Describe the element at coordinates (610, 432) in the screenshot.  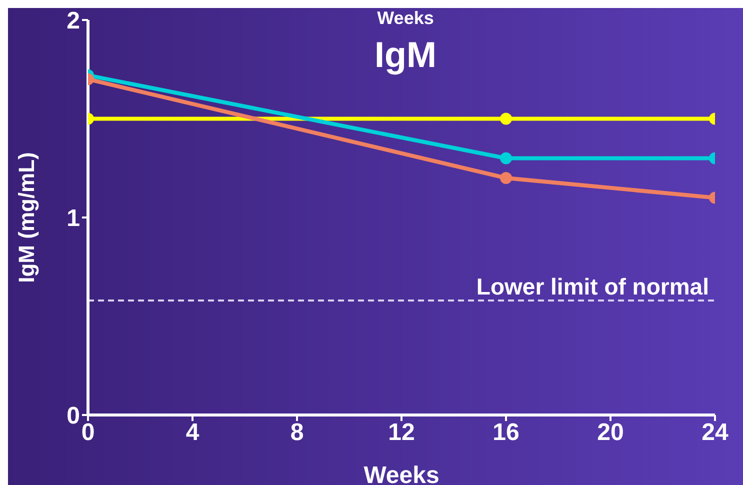
I see `x-tick-label: 20` at that location.